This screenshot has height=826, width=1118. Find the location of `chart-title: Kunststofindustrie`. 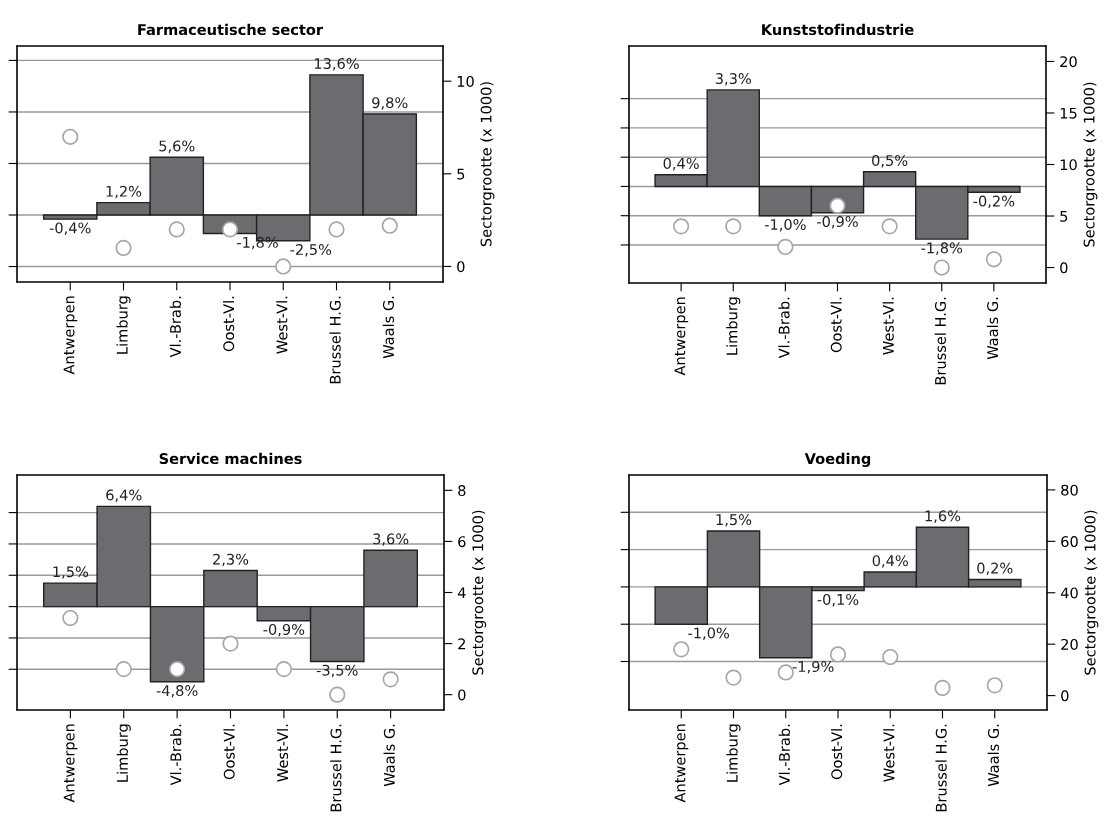

chart-title: Kunststofindustrie is located at coordinates (838, 29).